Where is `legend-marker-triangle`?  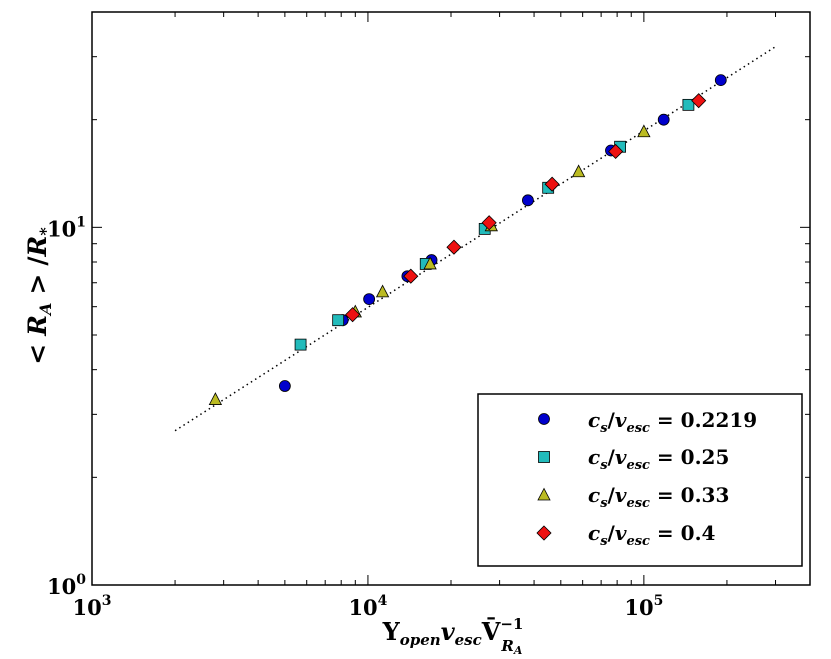 legend-marker-triangle is located at coordinates (544, 494).